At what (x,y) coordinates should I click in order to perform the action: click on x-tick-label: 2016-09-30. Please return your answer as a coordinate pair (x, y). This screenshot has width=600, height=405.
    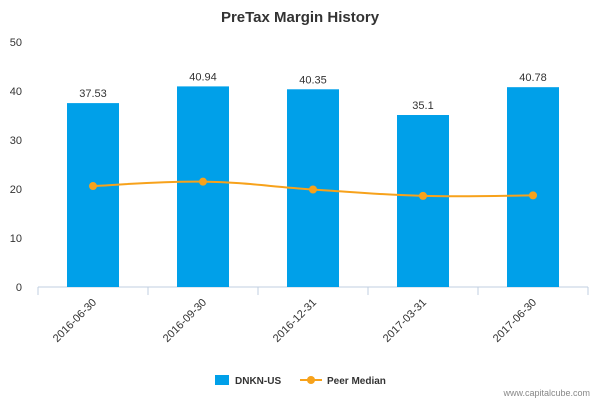
    Looking at the image, I should click on (185, 321).